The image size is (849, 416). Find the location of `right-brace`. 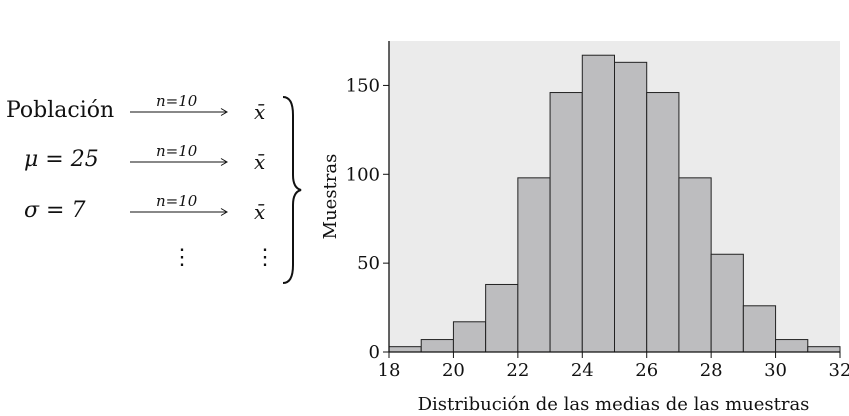

right-brace is located at coordinates (292, 190).